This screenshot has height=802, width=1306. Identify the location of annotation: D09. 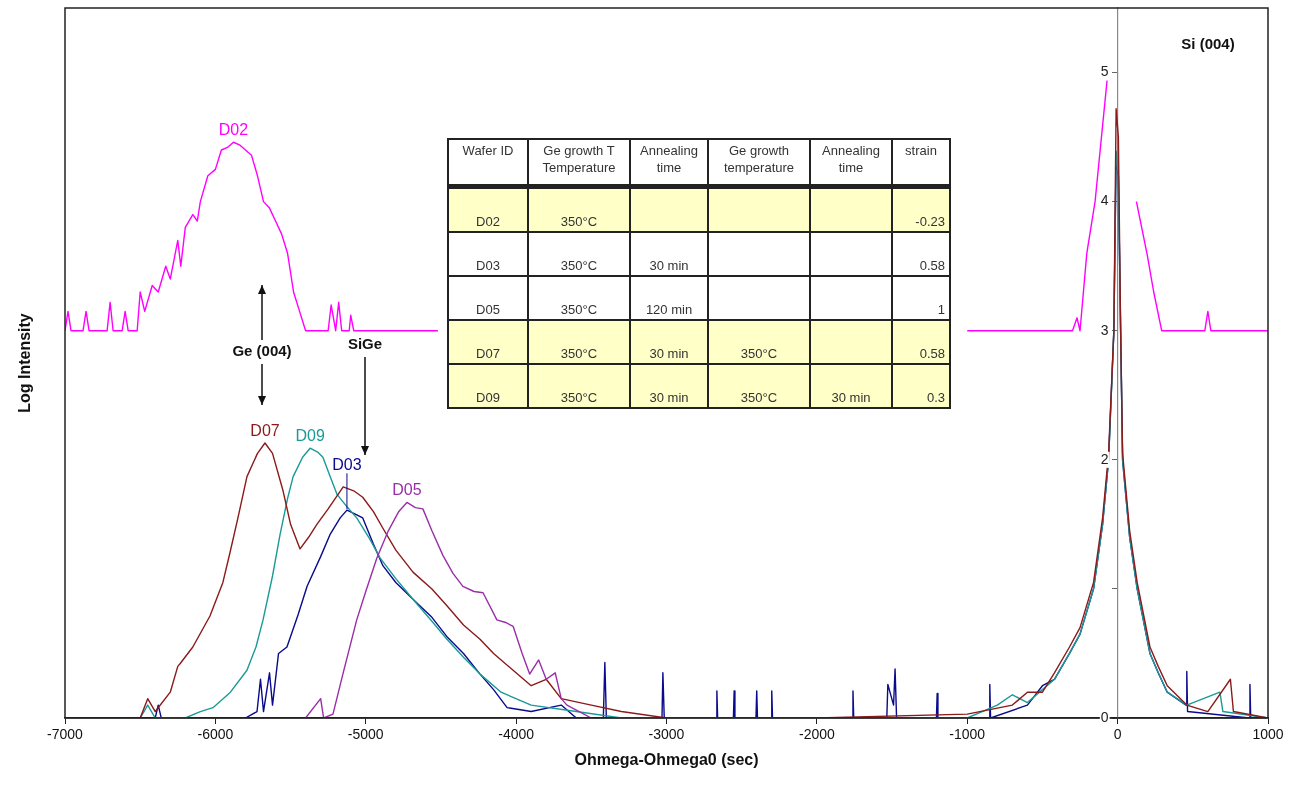
(488, 386).